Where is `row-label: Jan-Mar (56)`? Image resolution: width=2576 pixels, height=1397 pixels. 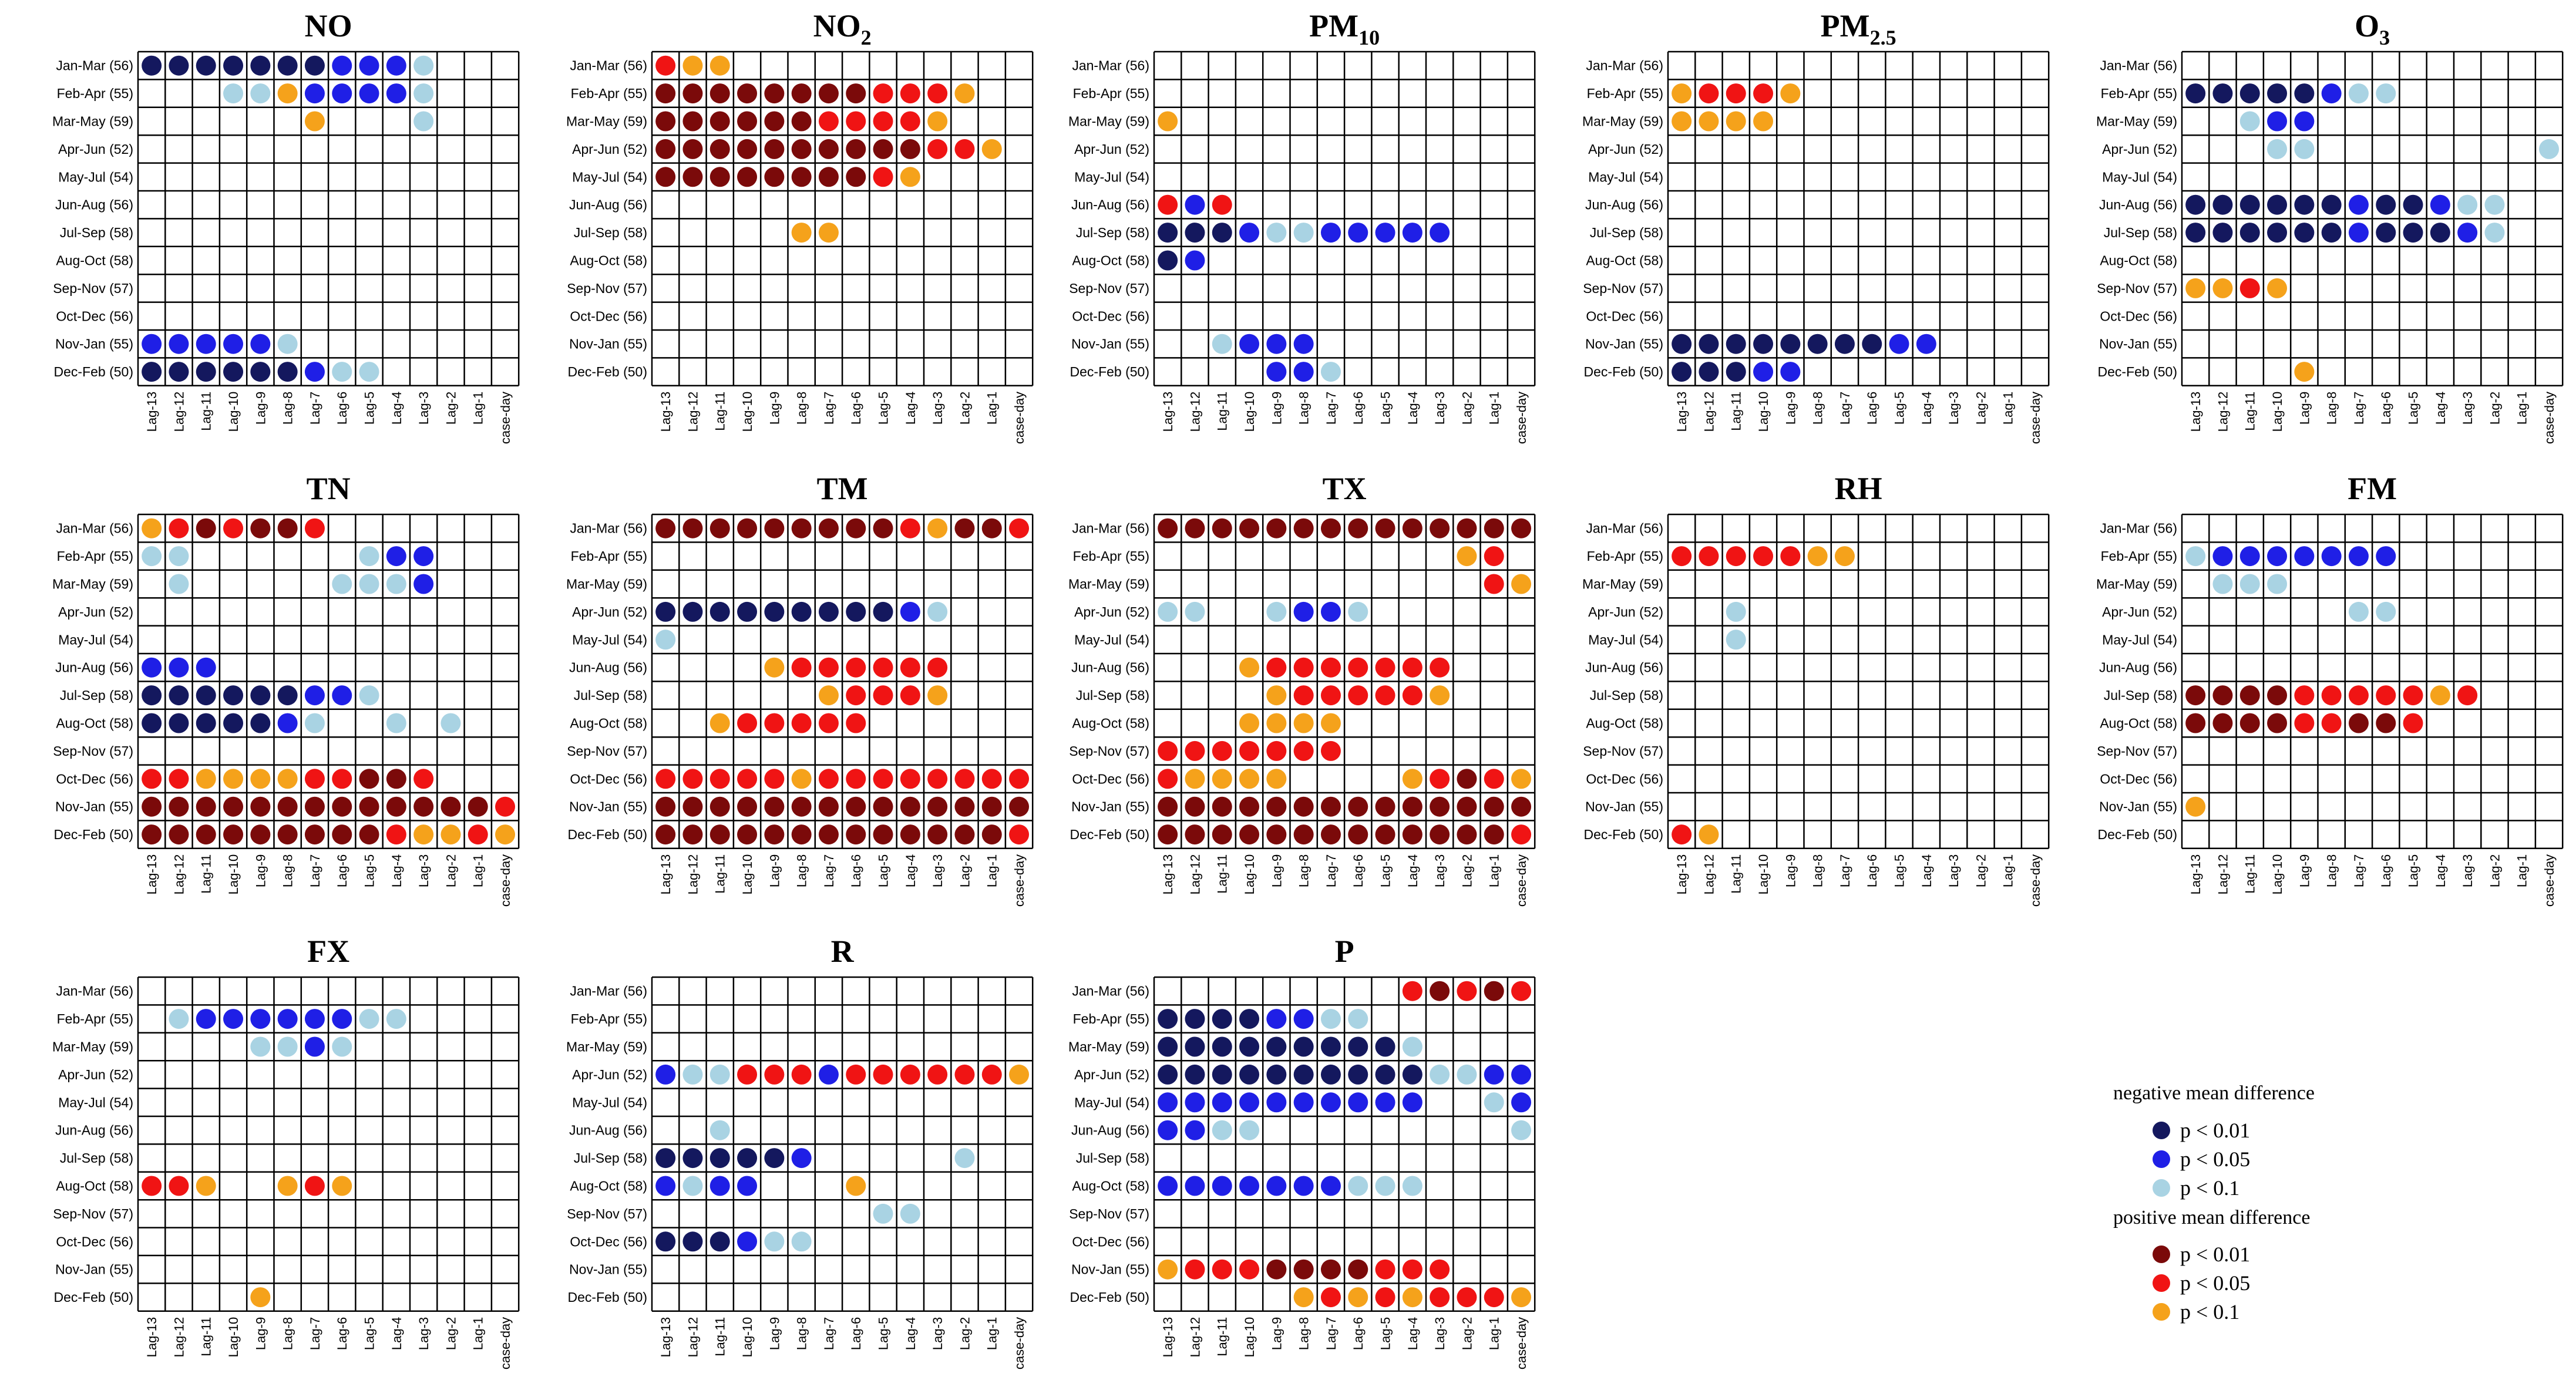 row-label: Jan-Mar (56) is located at coordinates (608, 528).